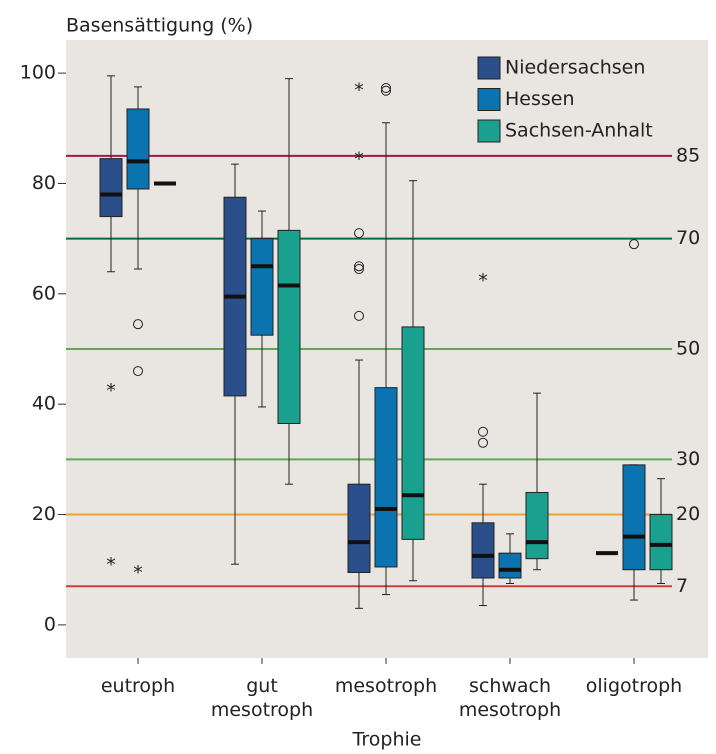 The width and height of the screenshot is (716, 754). Describe the element at coordinates (510, 698) in the screenshot. I see `x-tick-label: schwach mesotroph` at that location.